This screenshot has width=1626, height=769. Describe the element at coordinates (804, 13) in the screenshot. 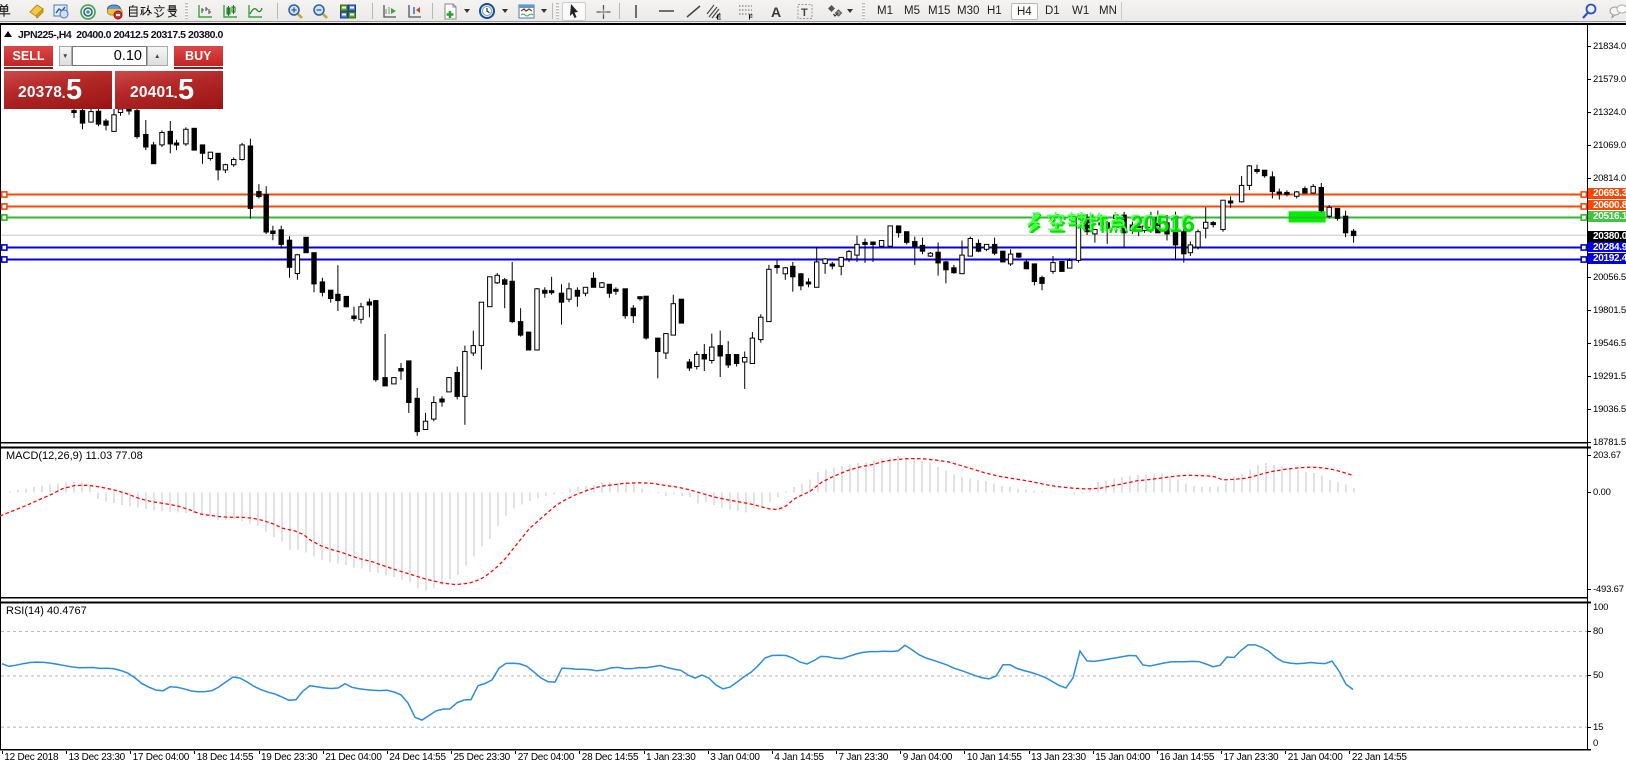

I see `svg-text: T` at that location.